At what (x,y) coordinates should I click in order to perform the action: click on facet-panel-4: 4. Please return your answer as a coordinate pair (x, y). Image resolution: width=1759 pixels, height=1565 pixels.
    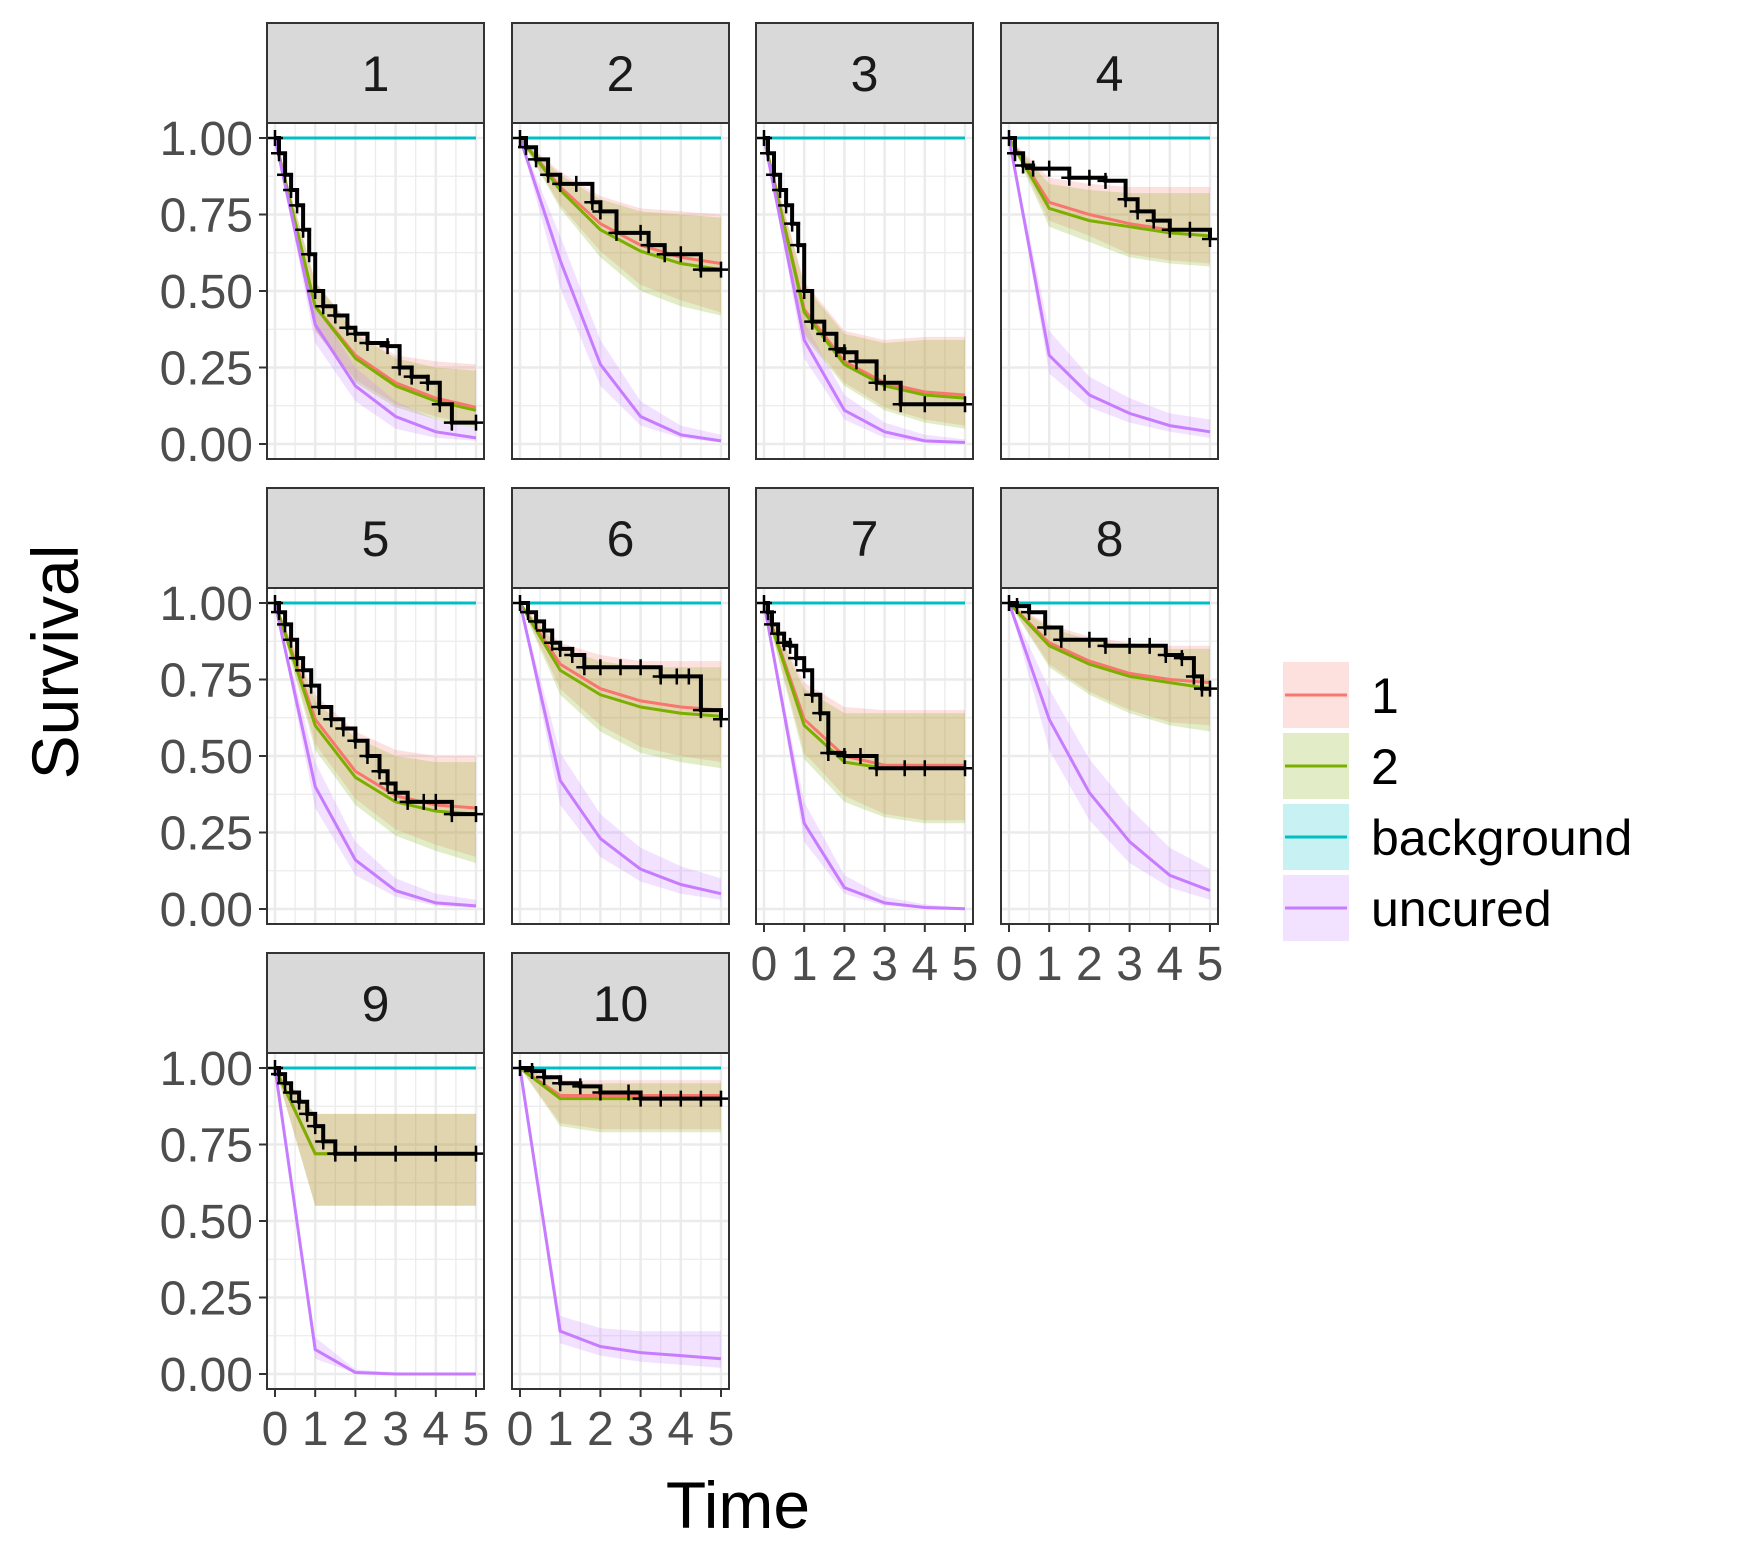
    Looking at the image, I should click on (1109, 241).